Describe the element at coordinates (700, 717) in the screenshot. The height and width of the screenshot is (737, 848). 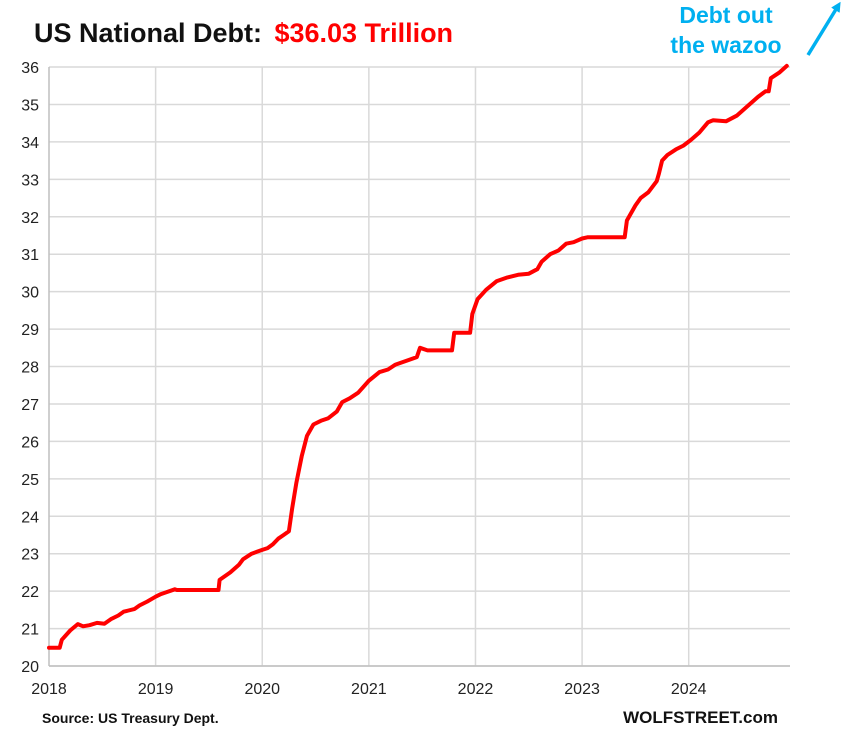
I see `brand-label: WOLFSTREET.com` at that location.